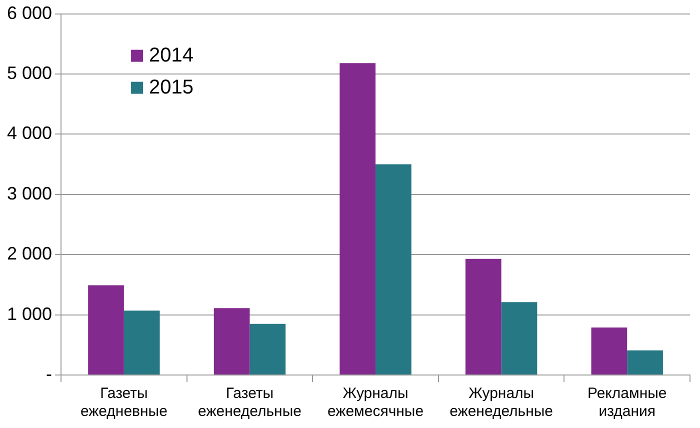 This screenshot has height=428, width=700. I want to click on x-tick-label: Газеты еженедельные, so click(250, 402).